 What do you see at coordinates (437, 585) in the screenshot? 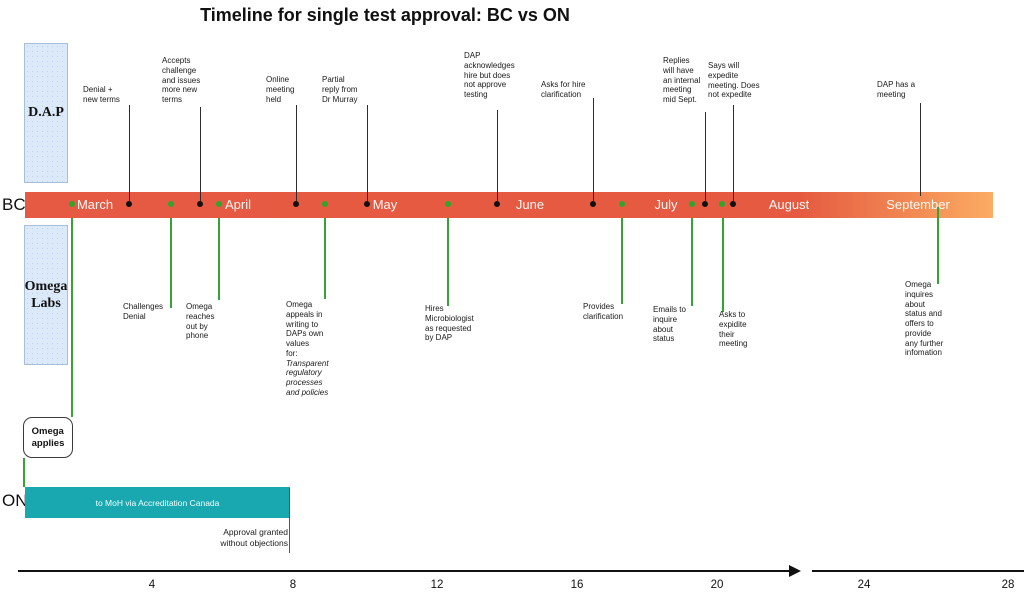
I see `week-tick-12: 12` at bounding box center [437, 585].